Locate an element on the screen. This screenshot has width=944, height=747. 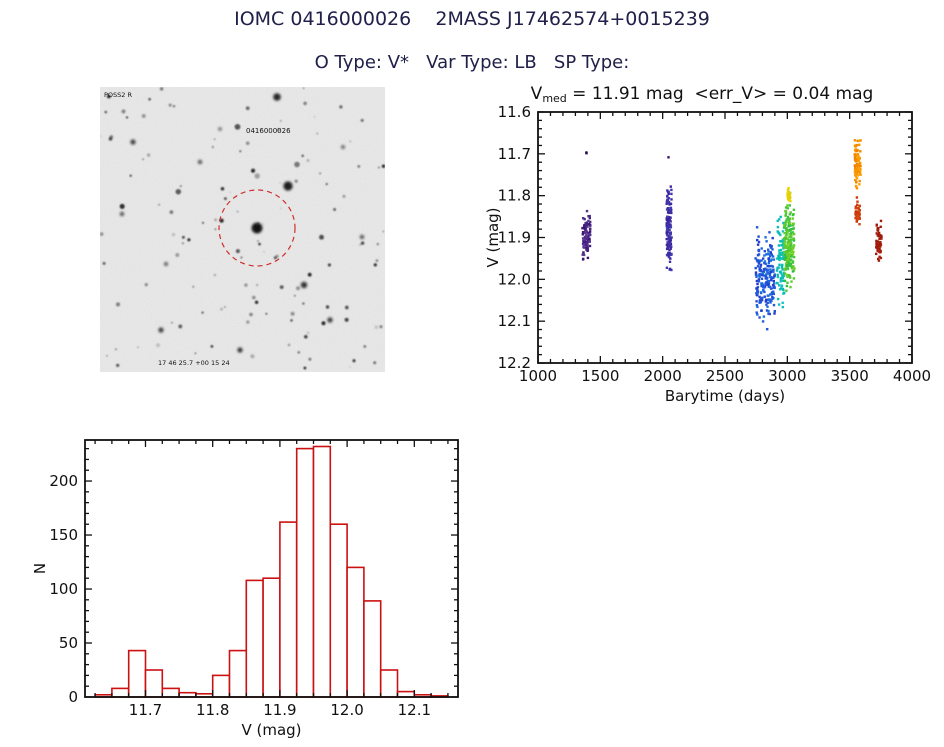
page-title: IOMC 0416000026 2MASS J17462574+0015239 is located at coordinates (472, 19).